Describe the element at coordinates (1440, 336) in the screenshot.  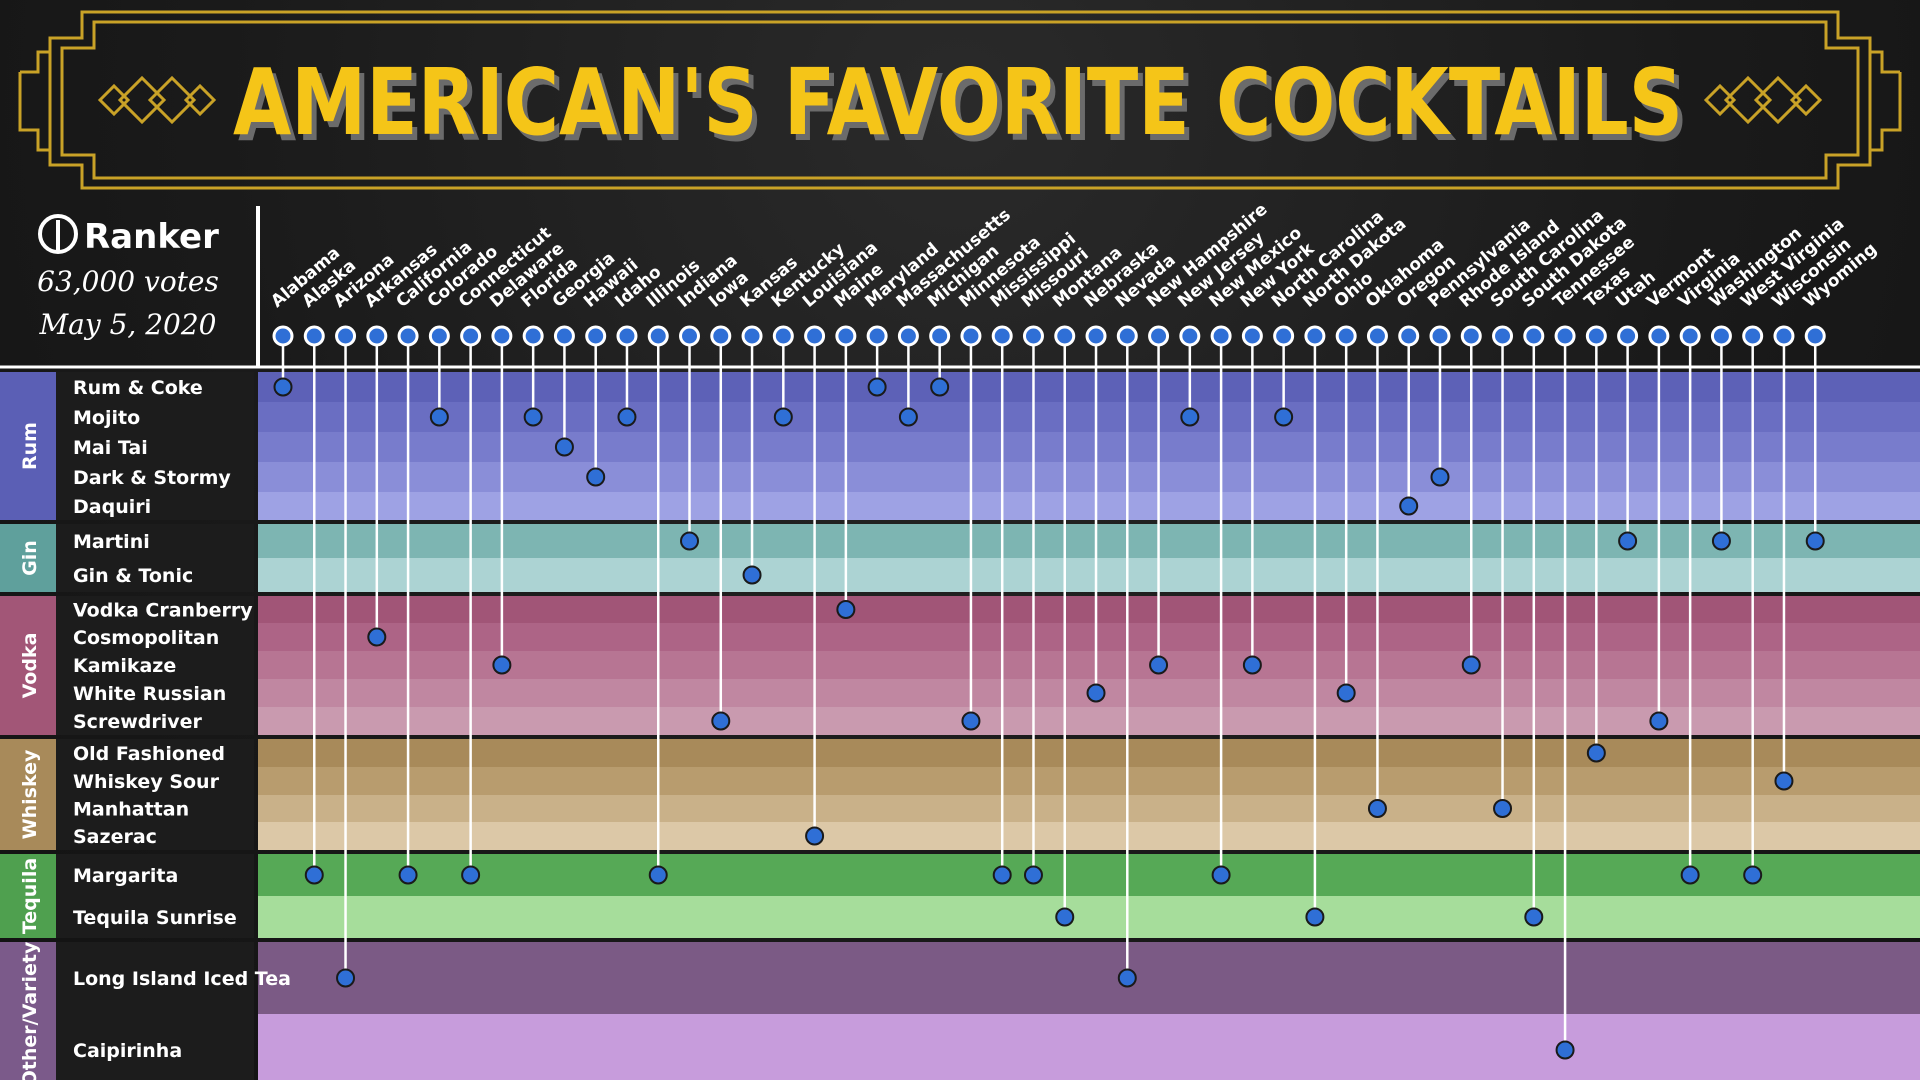
I see `state-header-dot-pennsylvania` at that location.